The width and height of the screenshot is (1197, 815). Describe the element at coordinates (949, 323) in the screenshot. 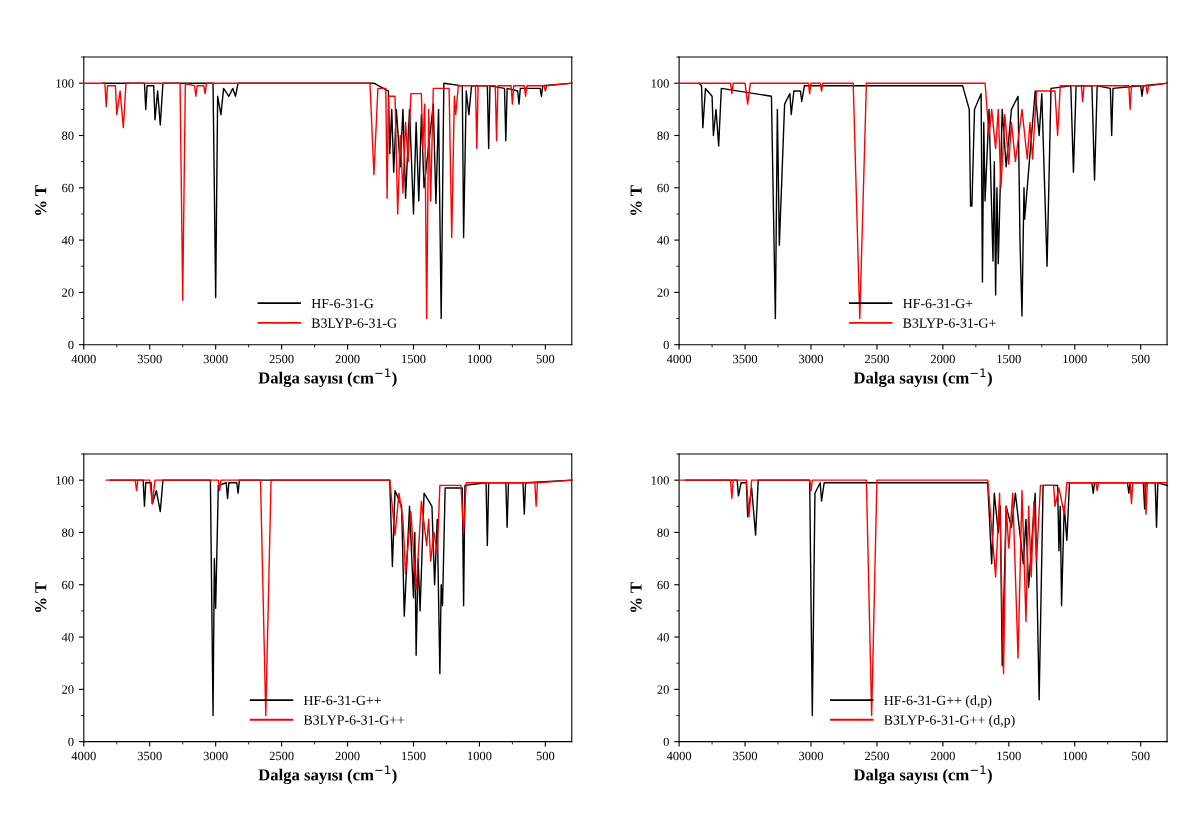

I see `legend-label: B3LYP-6-31-G+` at that location.